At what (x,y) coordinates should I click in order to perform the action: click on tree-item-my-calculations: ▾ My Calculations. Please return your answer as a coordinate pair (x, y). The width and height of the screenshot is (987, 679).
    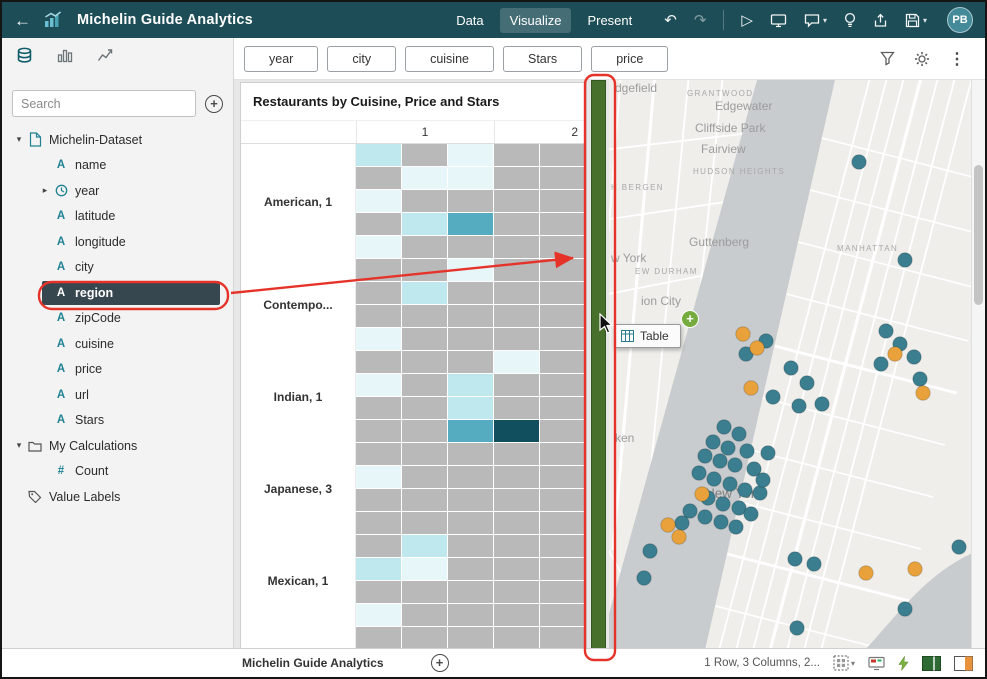
    Looking at the image, I should click on (117, 446).